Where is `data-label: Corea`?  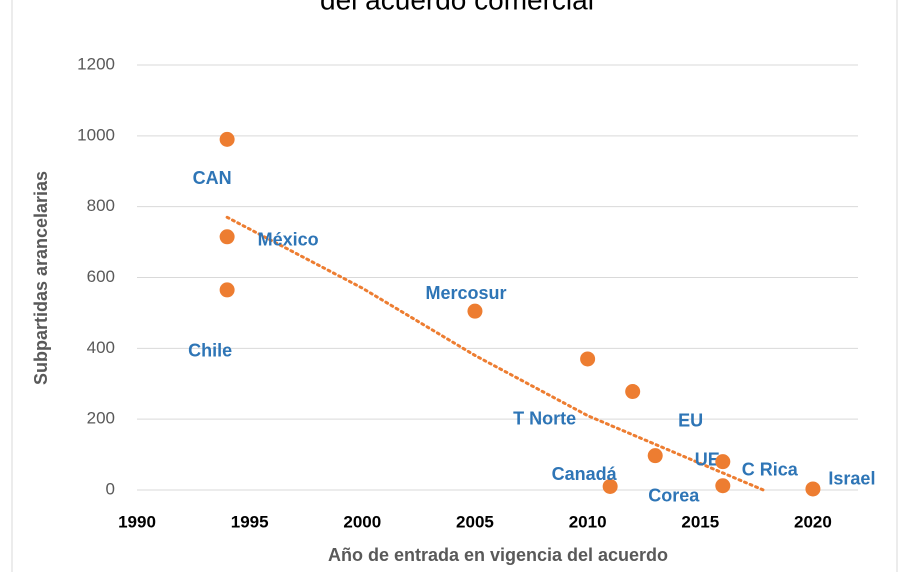 data-label: Corea is located at coordinates (674, 496).